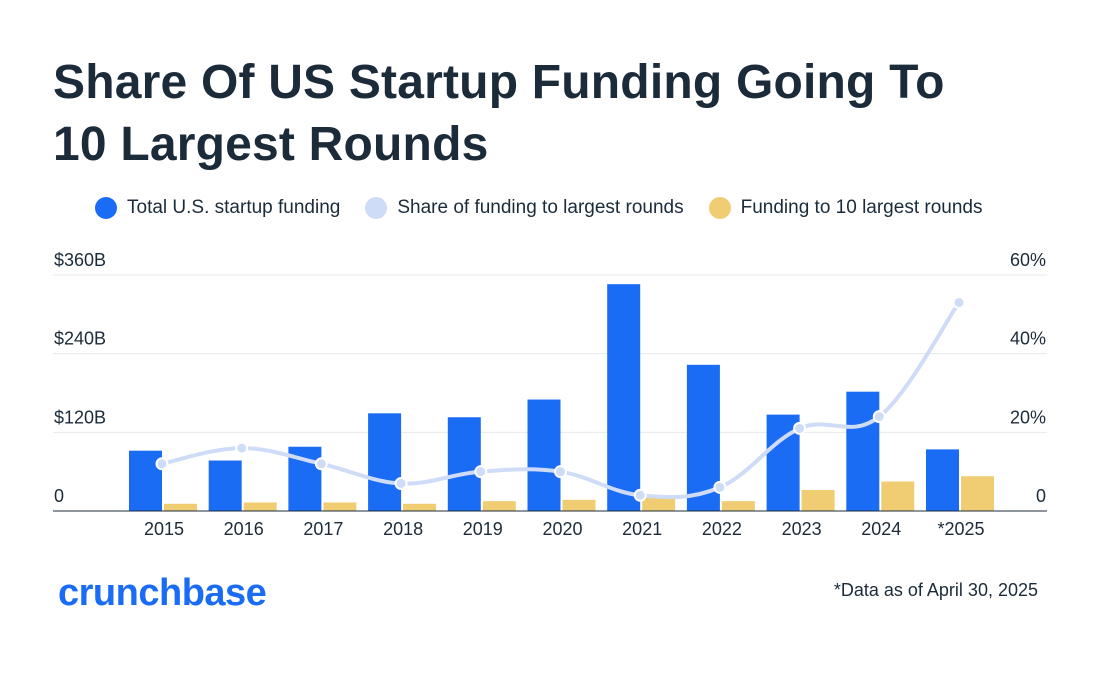 This screenshot has height=678, width=1100. What do you see at coordinates (106, 208) in the screenshot?
I see `legend-swatch-total-funding` at bounding box center [106, 208].